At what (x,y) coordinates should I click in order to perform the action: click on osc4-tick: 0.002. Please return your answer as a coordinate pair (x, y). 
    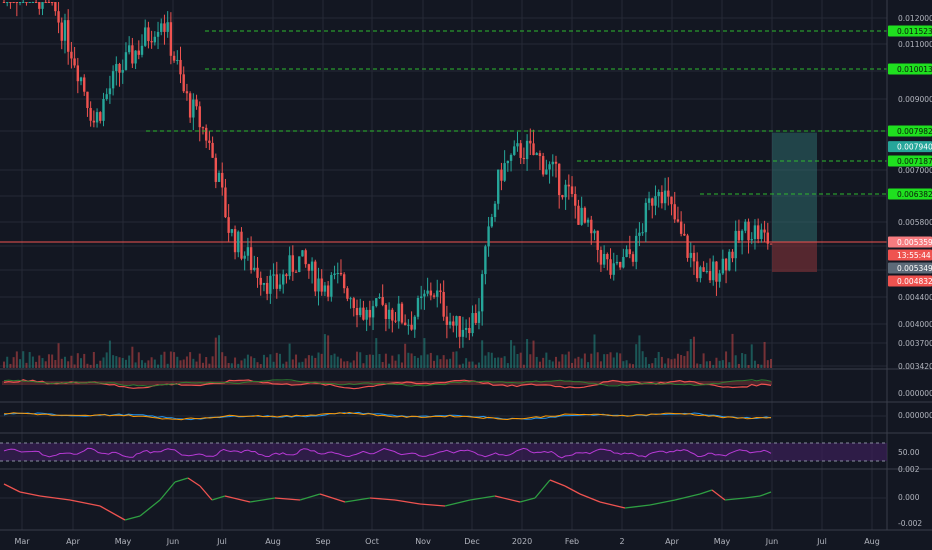
    Looking at the image, I should click on (909, 469).